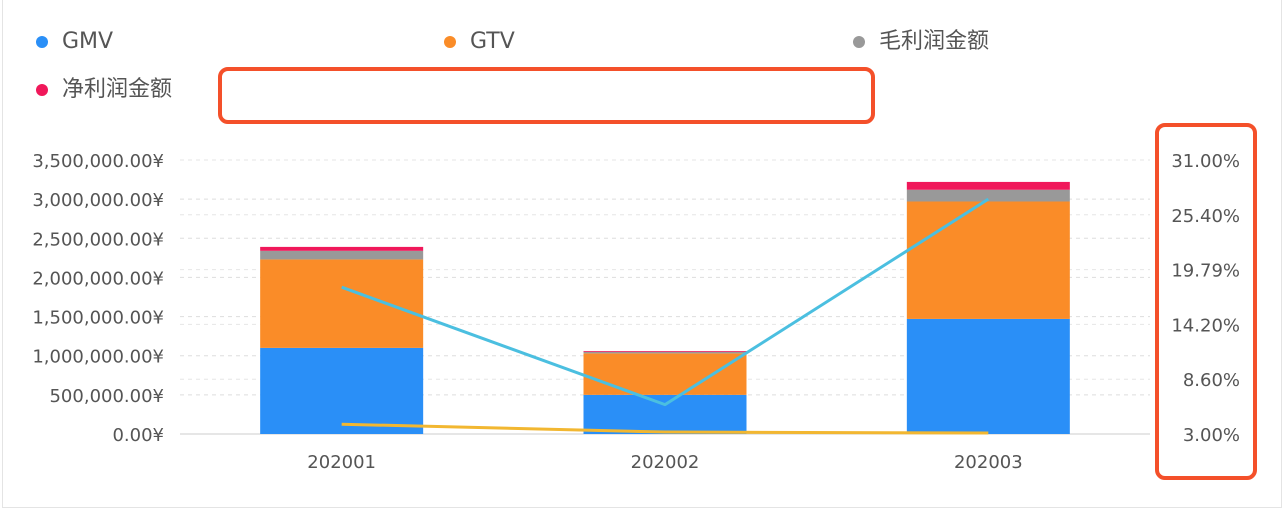  Describe the element at coordinates (98, 357) in the screenshot. I see `y-left-tick-label: 1,000,000.00¥` at that location.